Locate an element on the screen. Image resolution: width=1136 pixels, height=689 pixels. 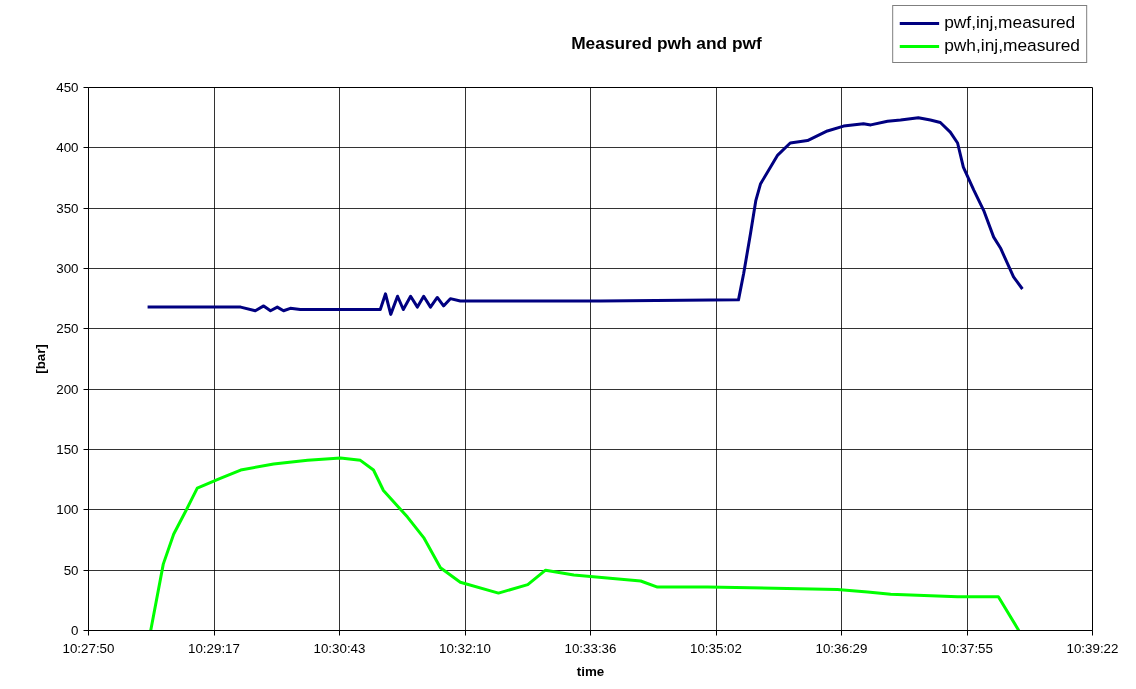
x-tick-label: 10:39:22 is located at coordinates (1092, 648).